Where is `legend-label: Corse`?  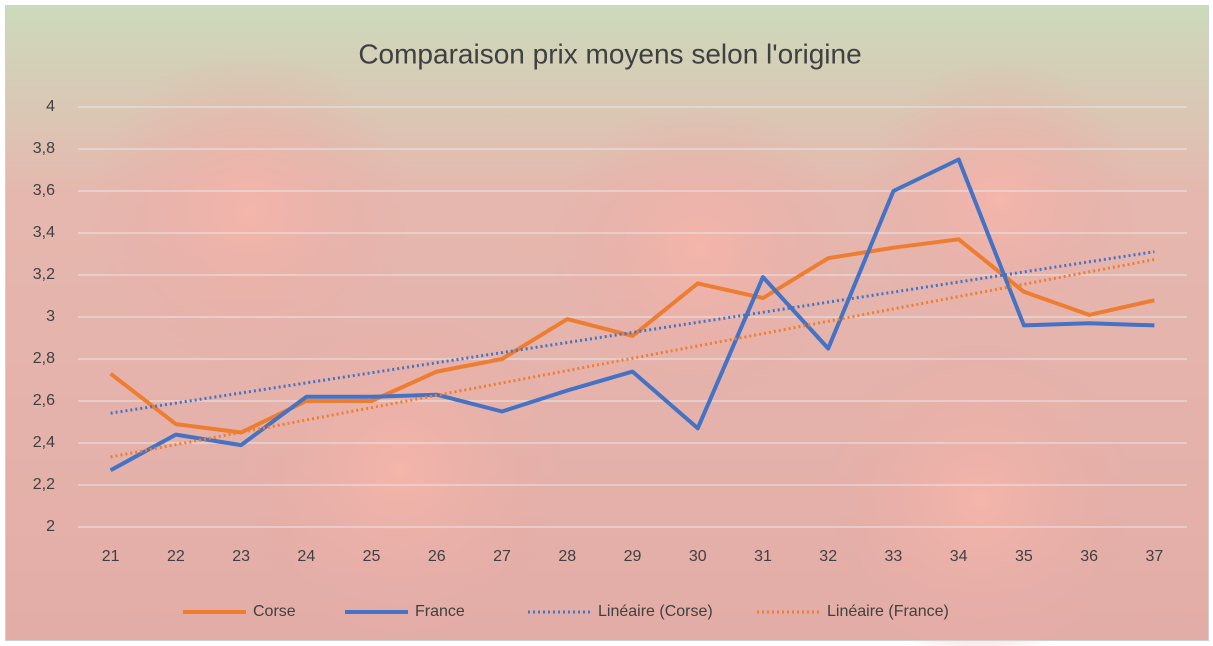 legend-label: Corse is located at coordinates (274, 611).